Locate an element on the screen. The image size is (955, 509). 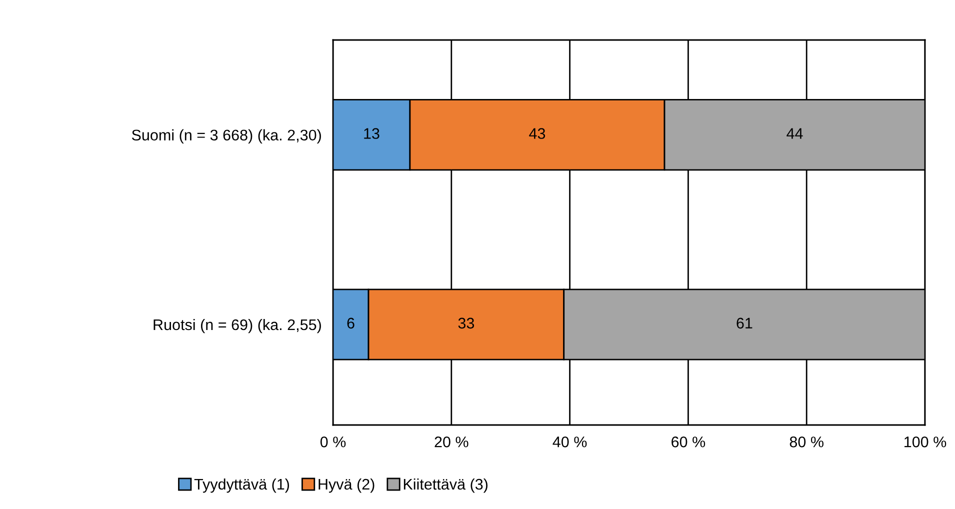
data-label: 13 is located at coordinates (372, 133).